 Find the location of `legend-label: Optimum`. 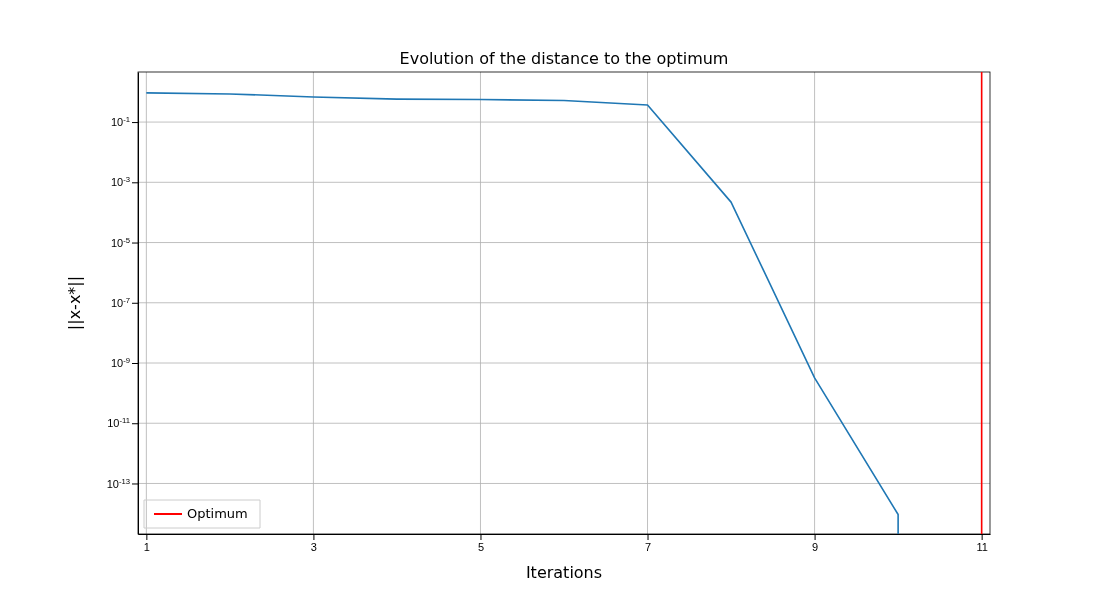

legend-label: Optimum is located at coordinates (217, 513).